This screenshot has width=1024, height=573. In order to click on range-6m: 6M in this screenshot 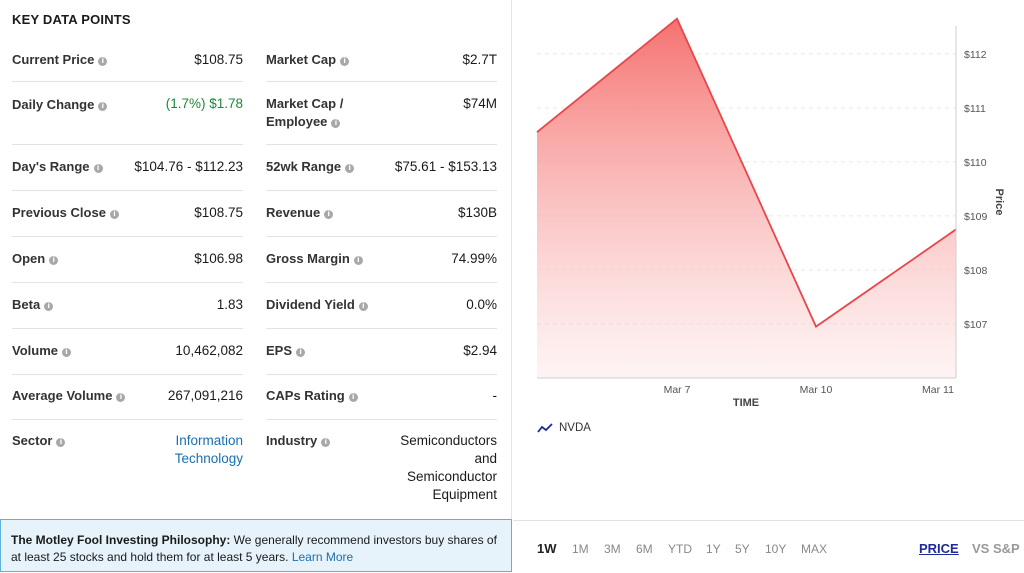, I will do `click(644, 549)`.